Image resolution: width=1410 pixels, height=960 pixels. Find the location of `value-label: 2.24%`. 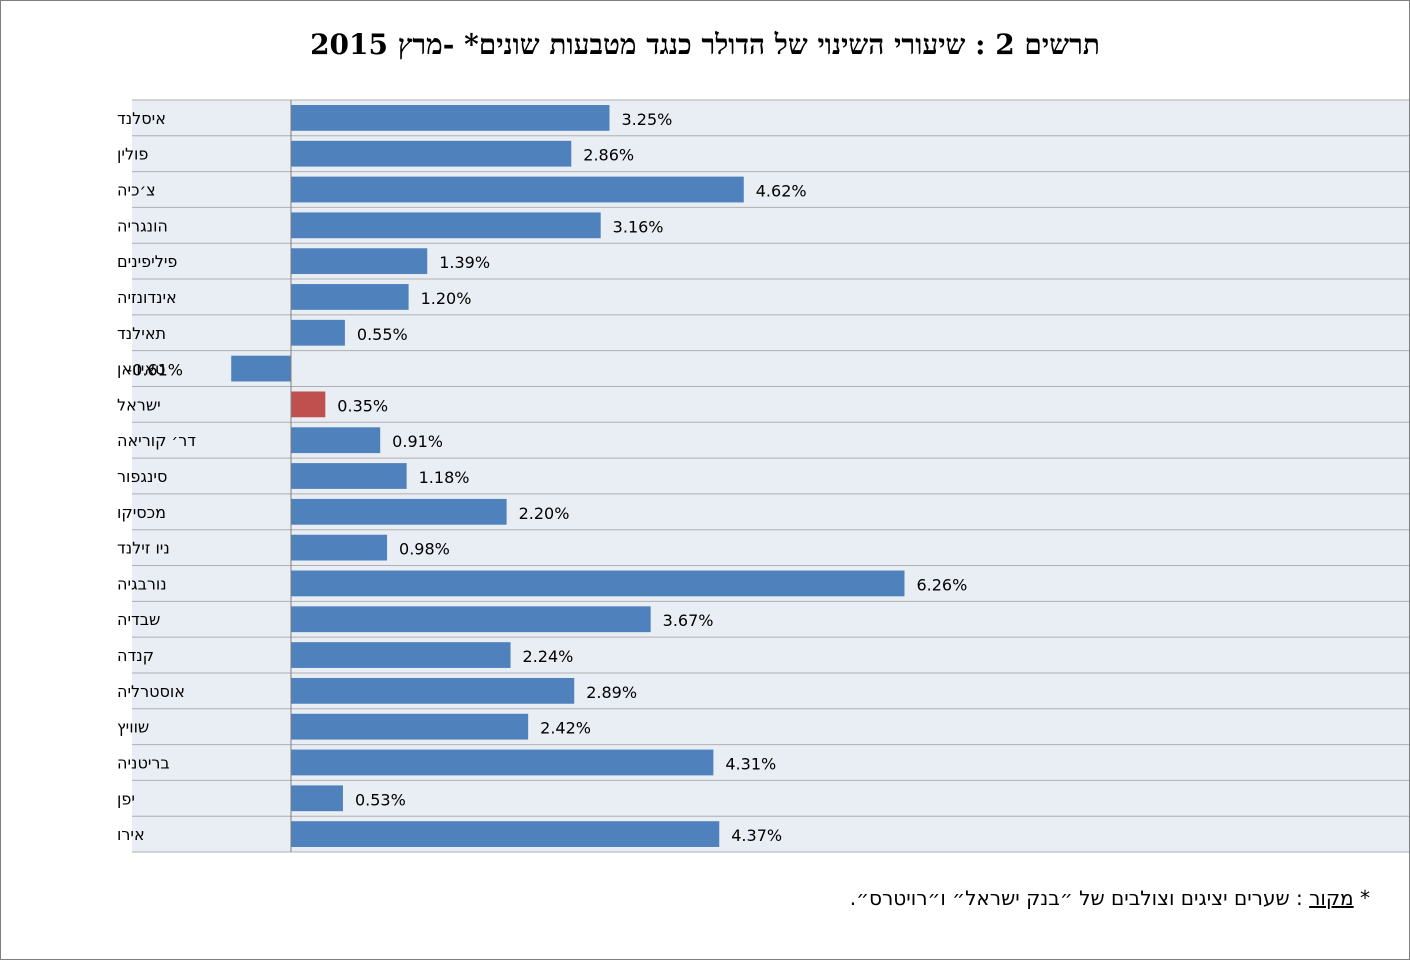

value-label: 2.24% is located at coordinates (548, 656).